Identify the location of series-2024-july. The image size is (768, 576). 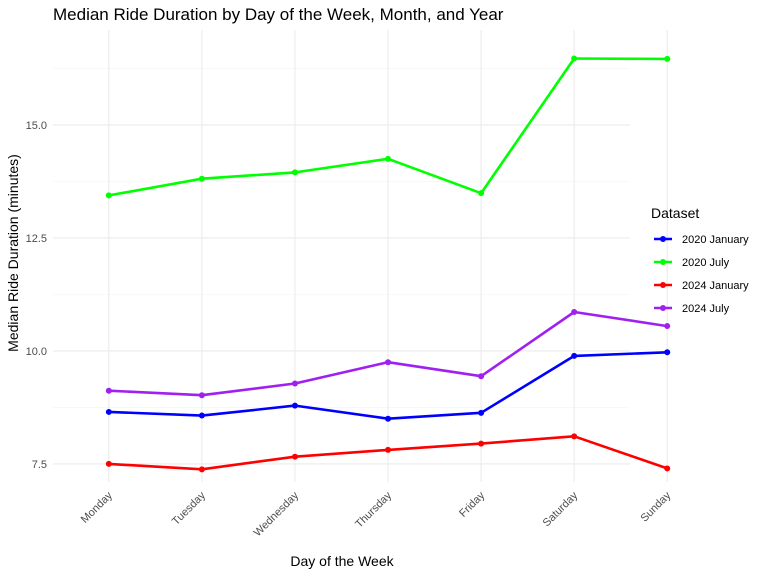
(388, 354).